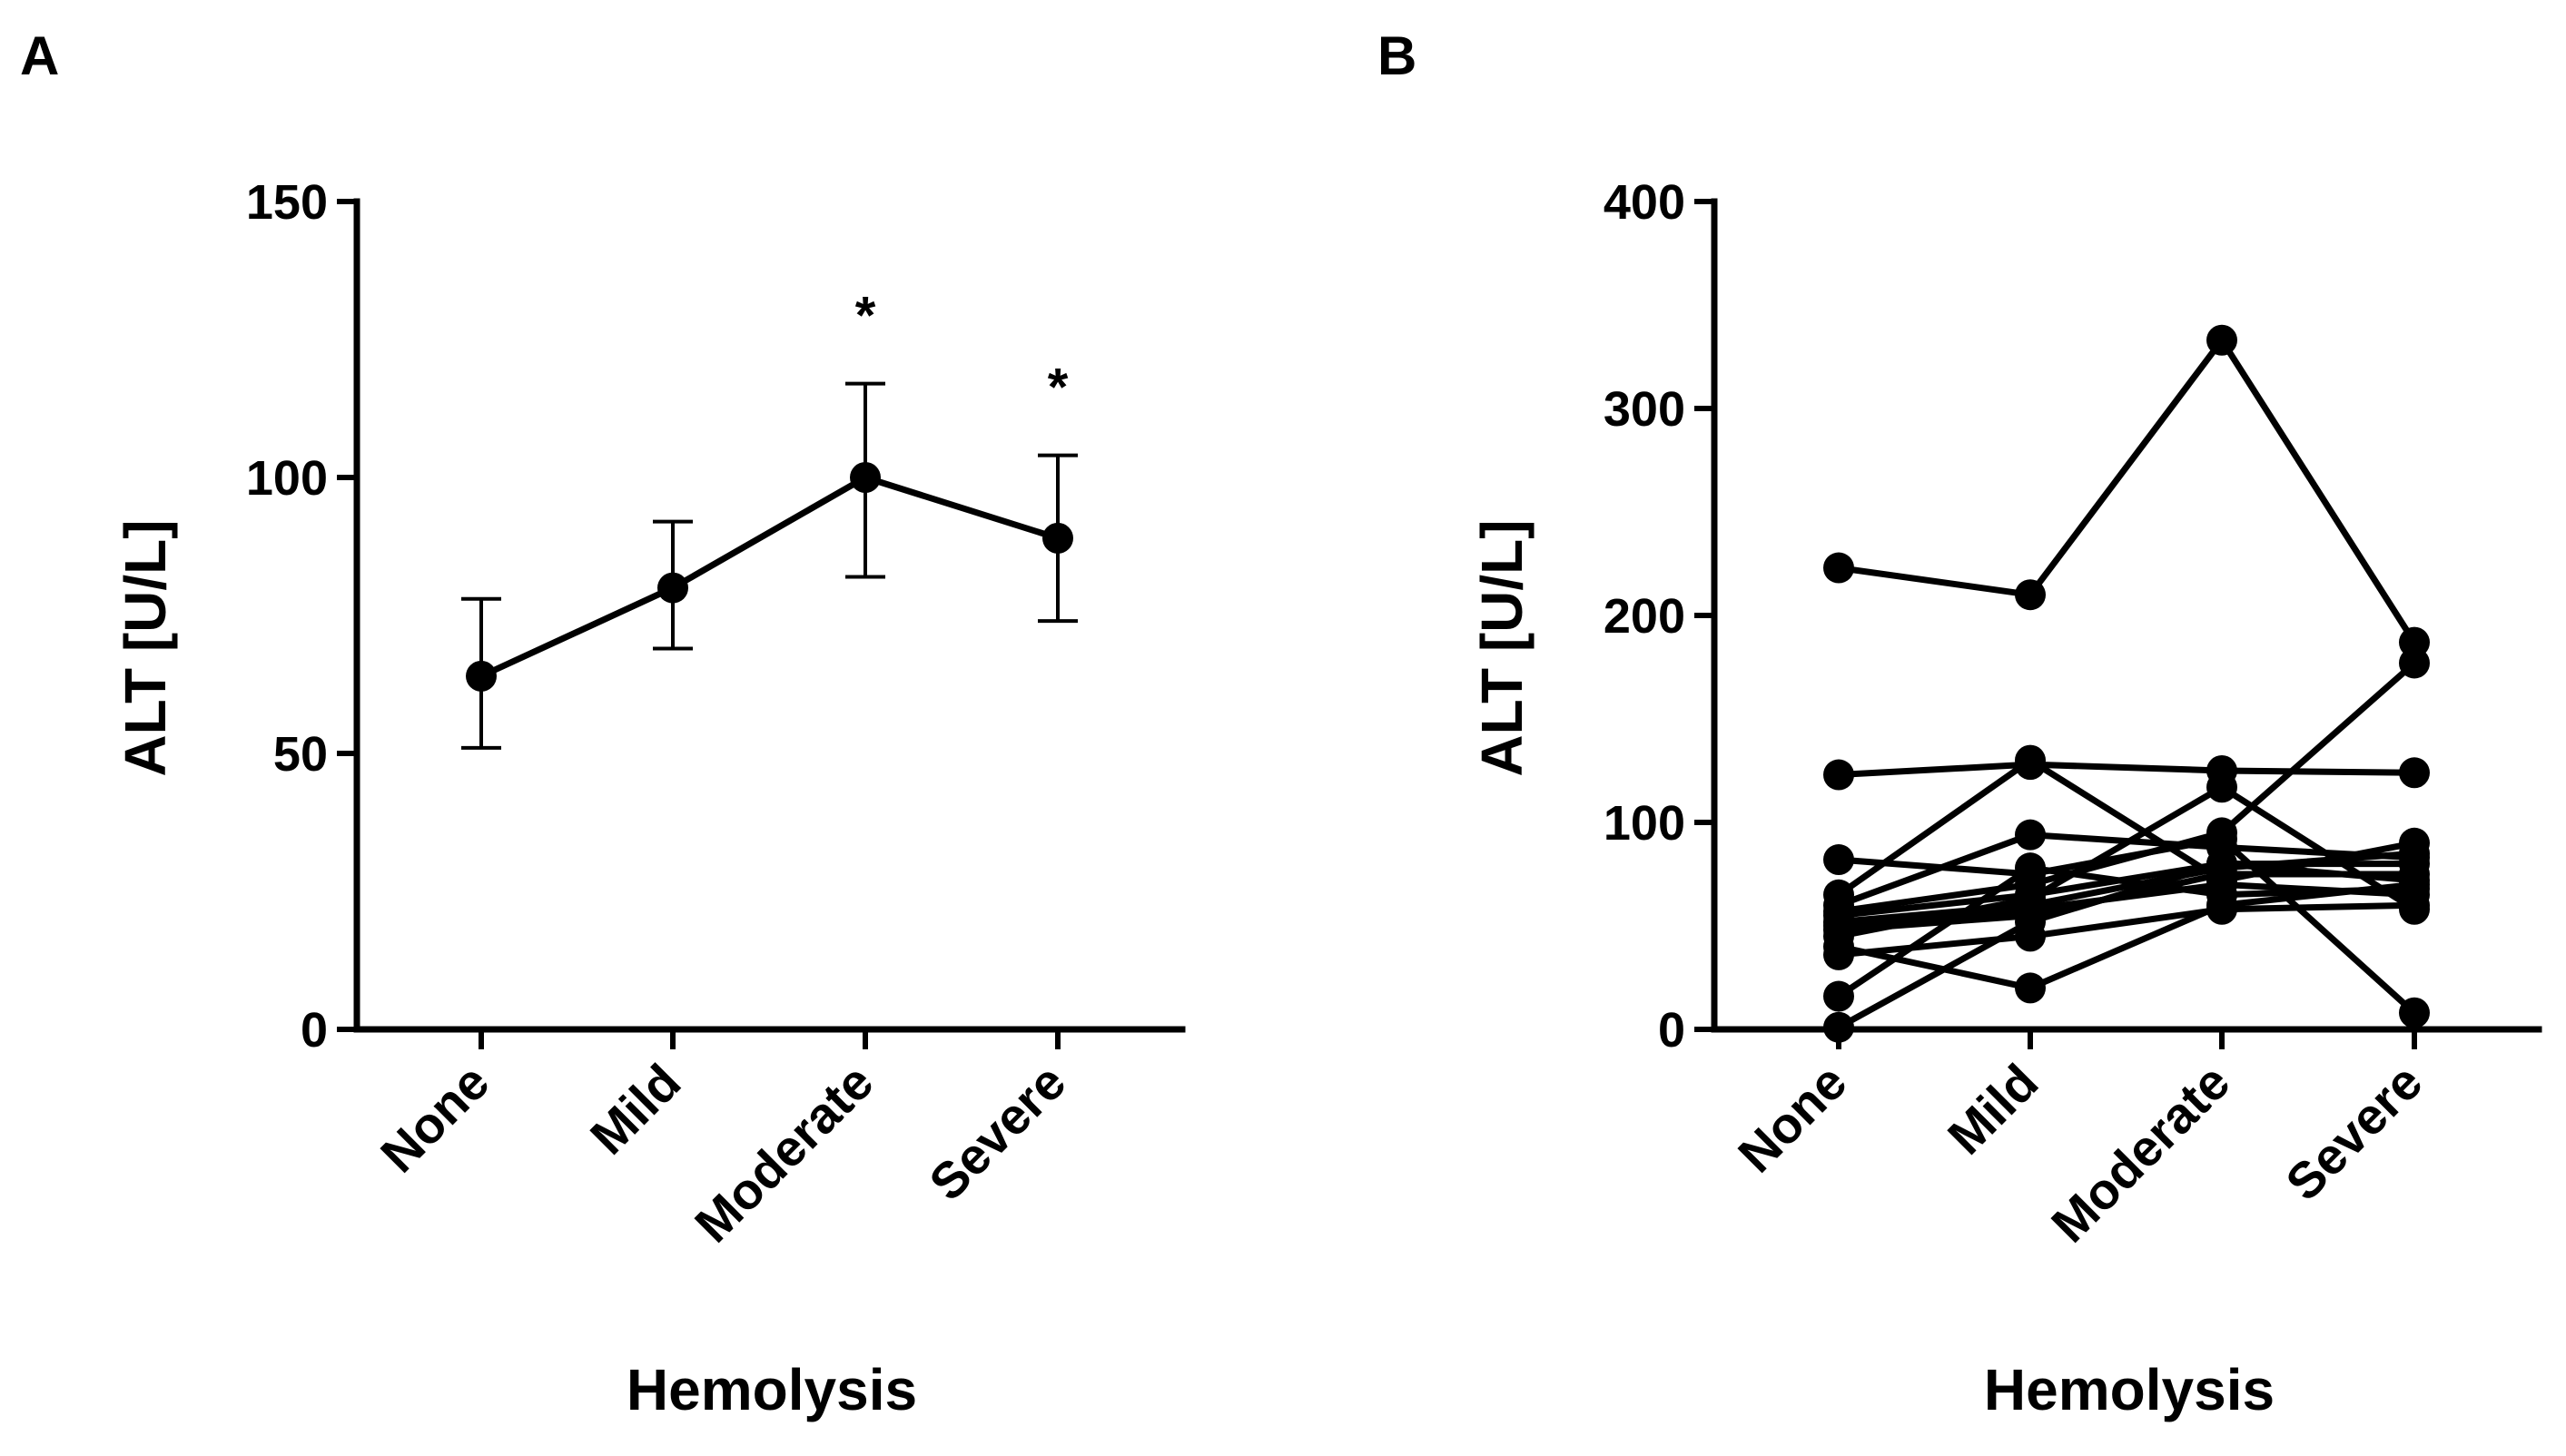  Describe the element at coordinates (1993, 1109) in the screenshot. I see `panel-b-x-tick-label: Mild` at that location.